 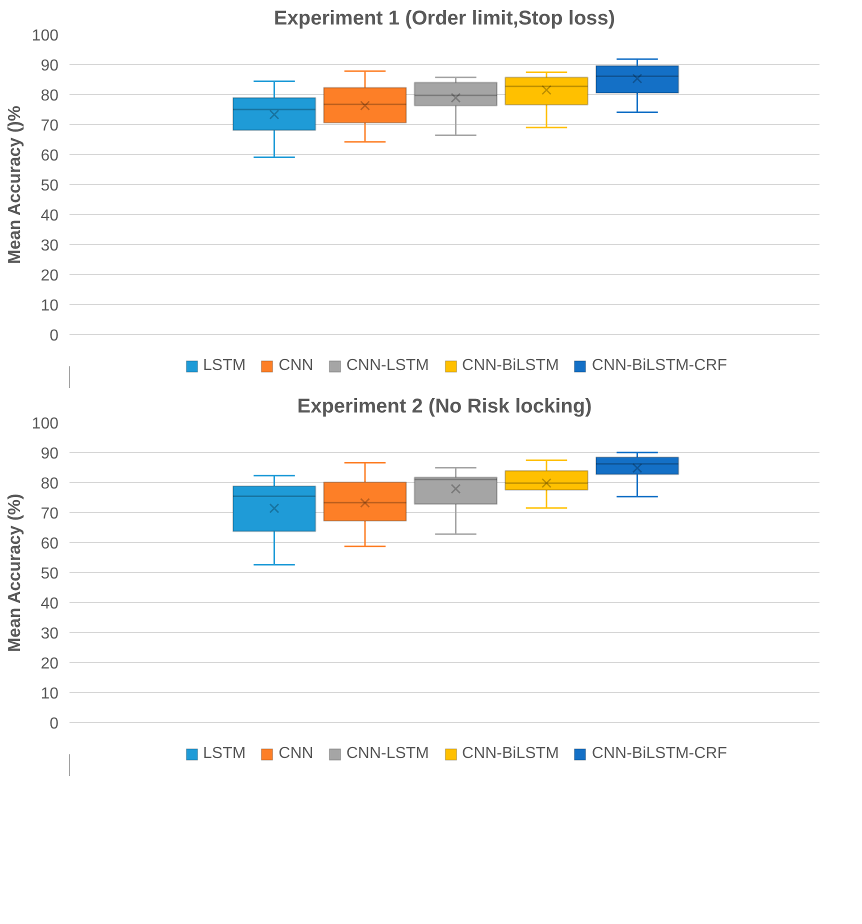 I want to click on y-axis-title: Mean Accuracy (%), so click(x=14, y=573).